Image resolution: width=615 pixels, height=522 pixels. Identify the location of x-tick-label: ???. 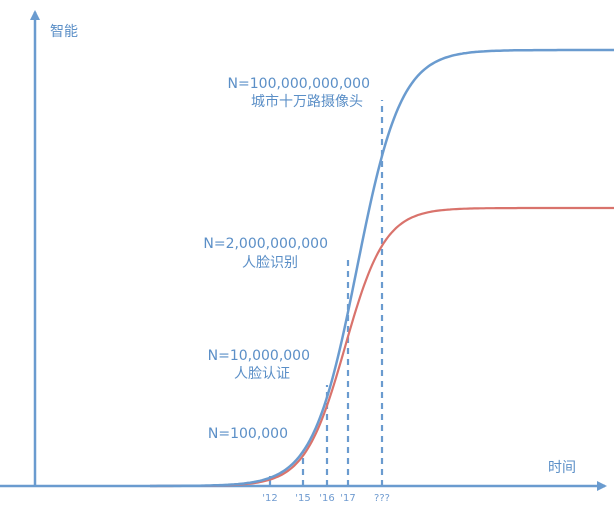
(382, 498).